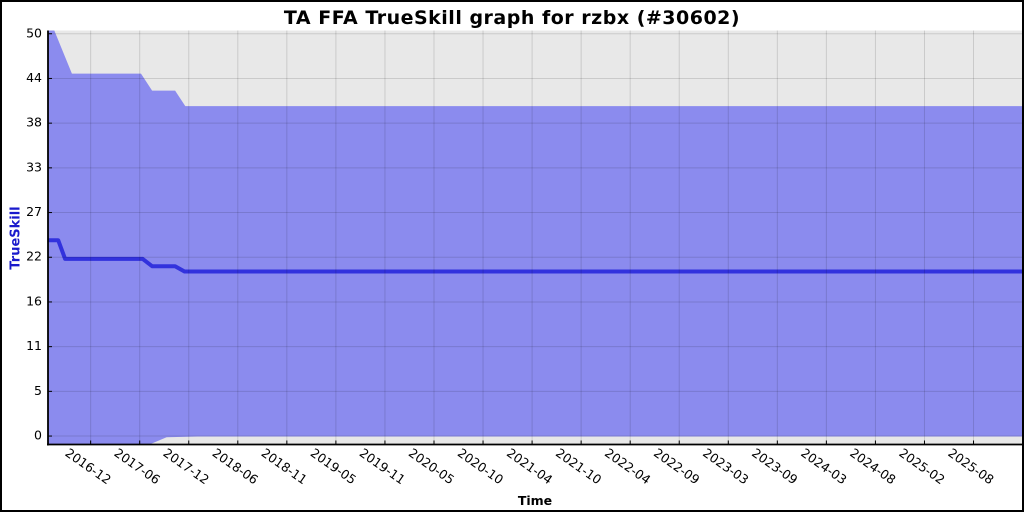 This screenshot has height=512, width=1024. Describe the element at coordinates (38, 390) in the screenshot. I see `y-tick-label: 5` at that location.